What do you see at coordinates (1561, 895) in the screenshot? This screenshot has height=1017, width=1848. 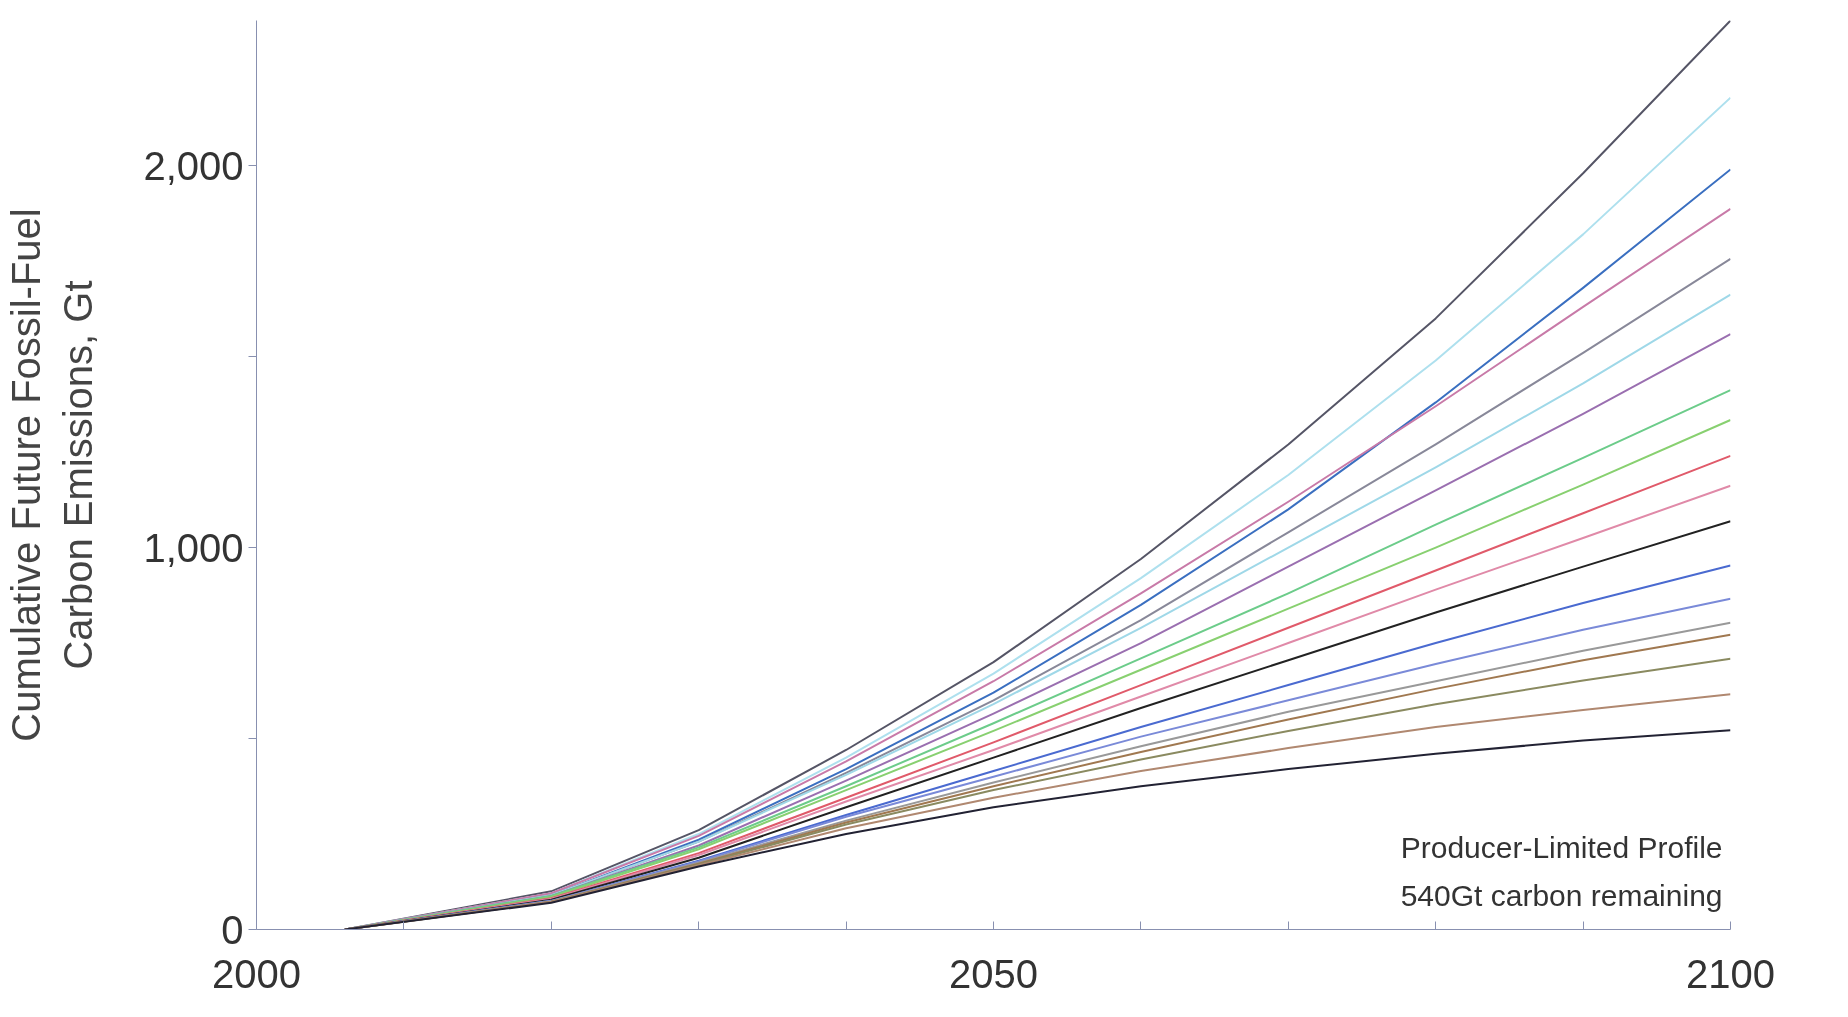 I see `annotation: 540Gt carbon remaining` at bounding box center [1561, 895].